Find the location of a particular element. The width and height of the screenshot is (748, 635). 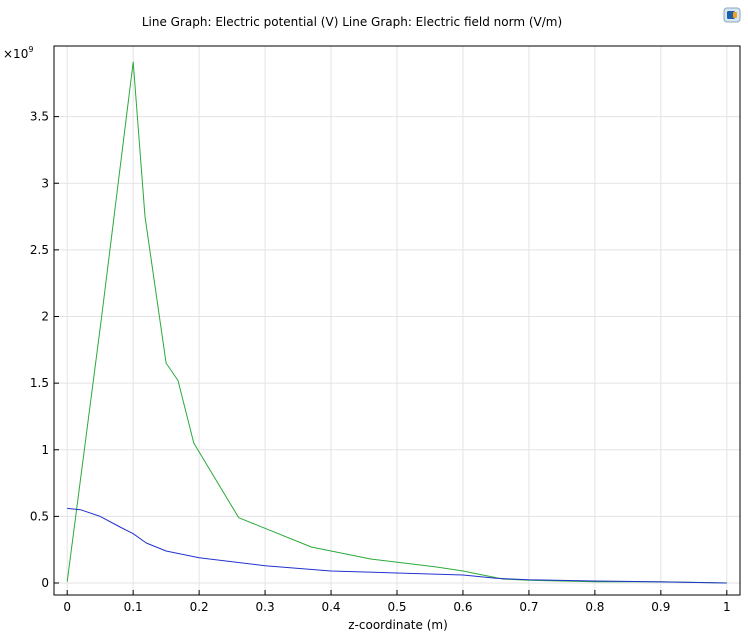

y-axis-multiplier: ×10⁹ is located at coordinates (18, 53).